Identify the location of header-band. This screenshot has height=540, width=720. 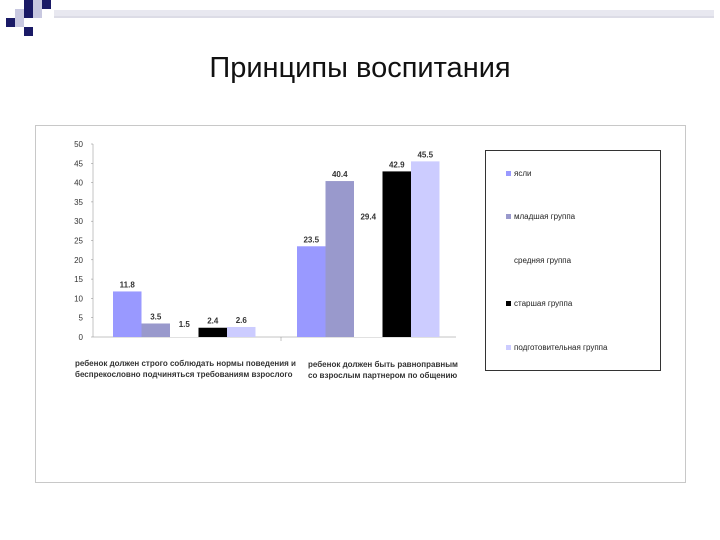
(384, 13).